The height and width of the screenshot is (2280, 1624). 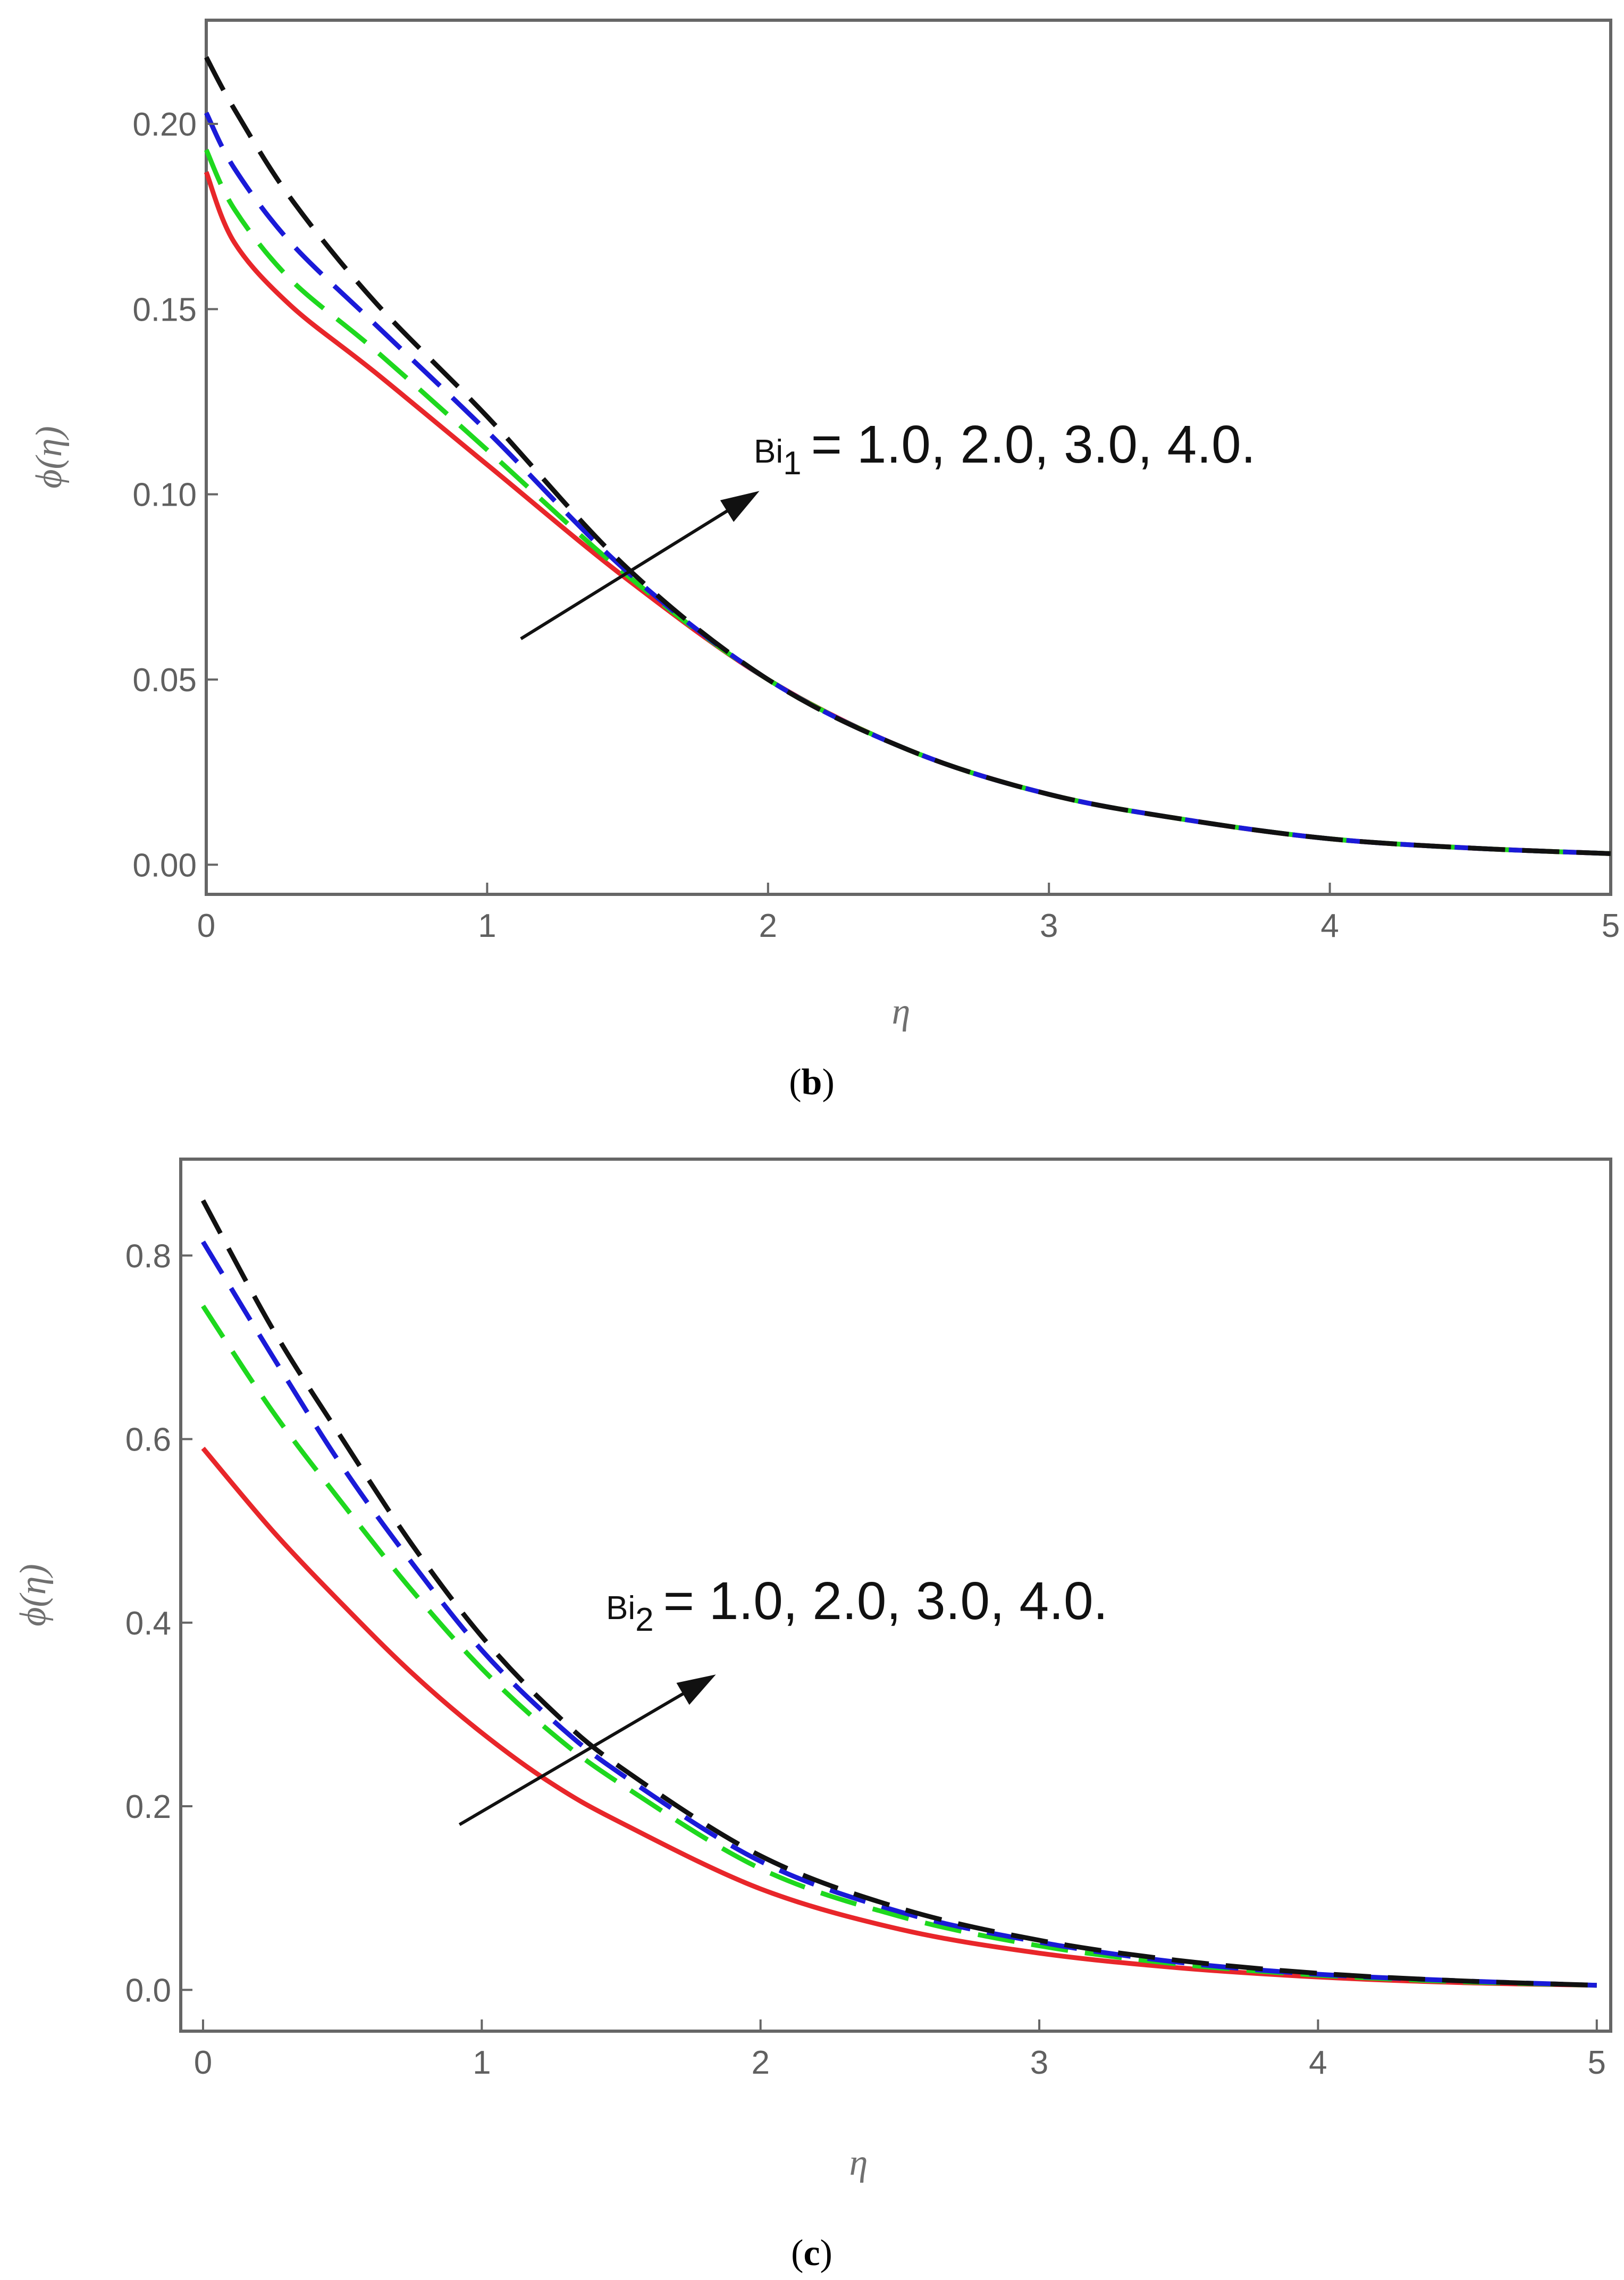 What do you see at coordinates (1597, 2062) in the screenshot?
I see `panel-c-x-tick-label: 5` at bounding box center [1597, 2062].